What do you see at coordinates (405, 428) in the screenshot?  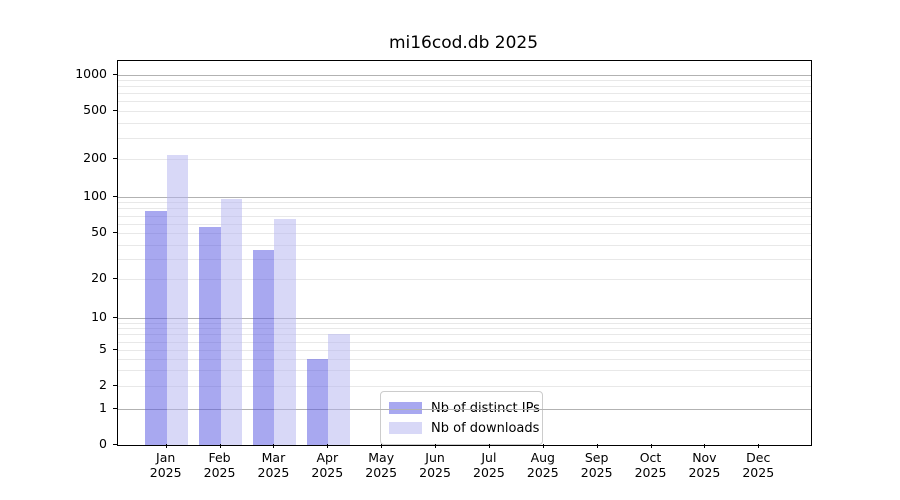 I see `legend-swatch-downloads` at bounding box center [405, 428].